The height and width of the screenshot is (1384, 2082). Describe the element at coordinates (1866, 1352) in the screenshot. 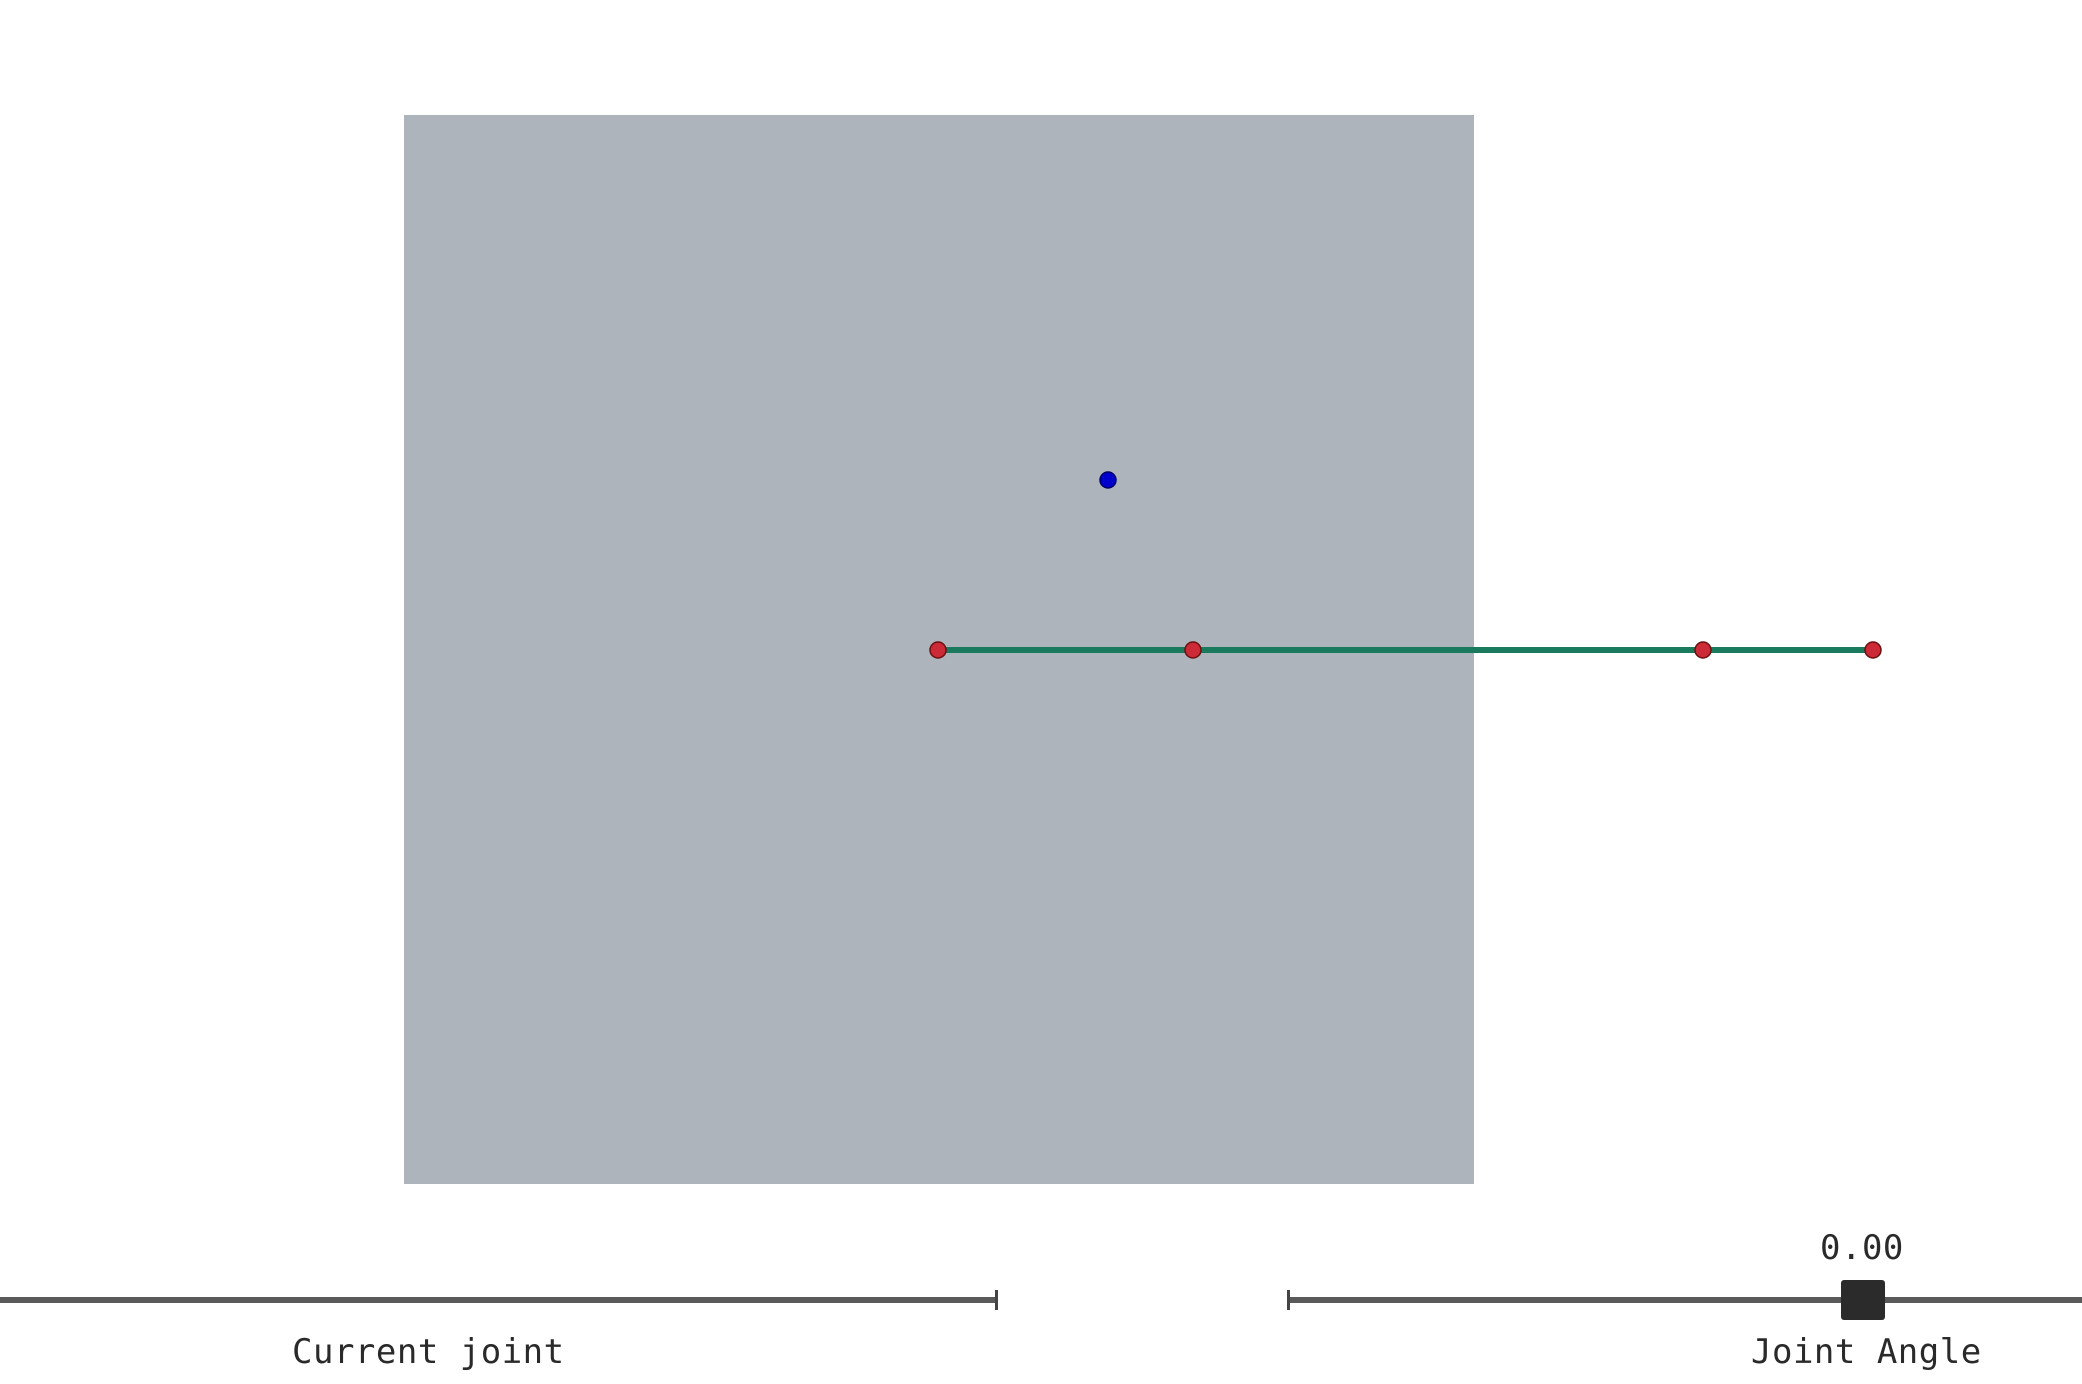

I see `joint-angle-label: Joint Angle` at that location.